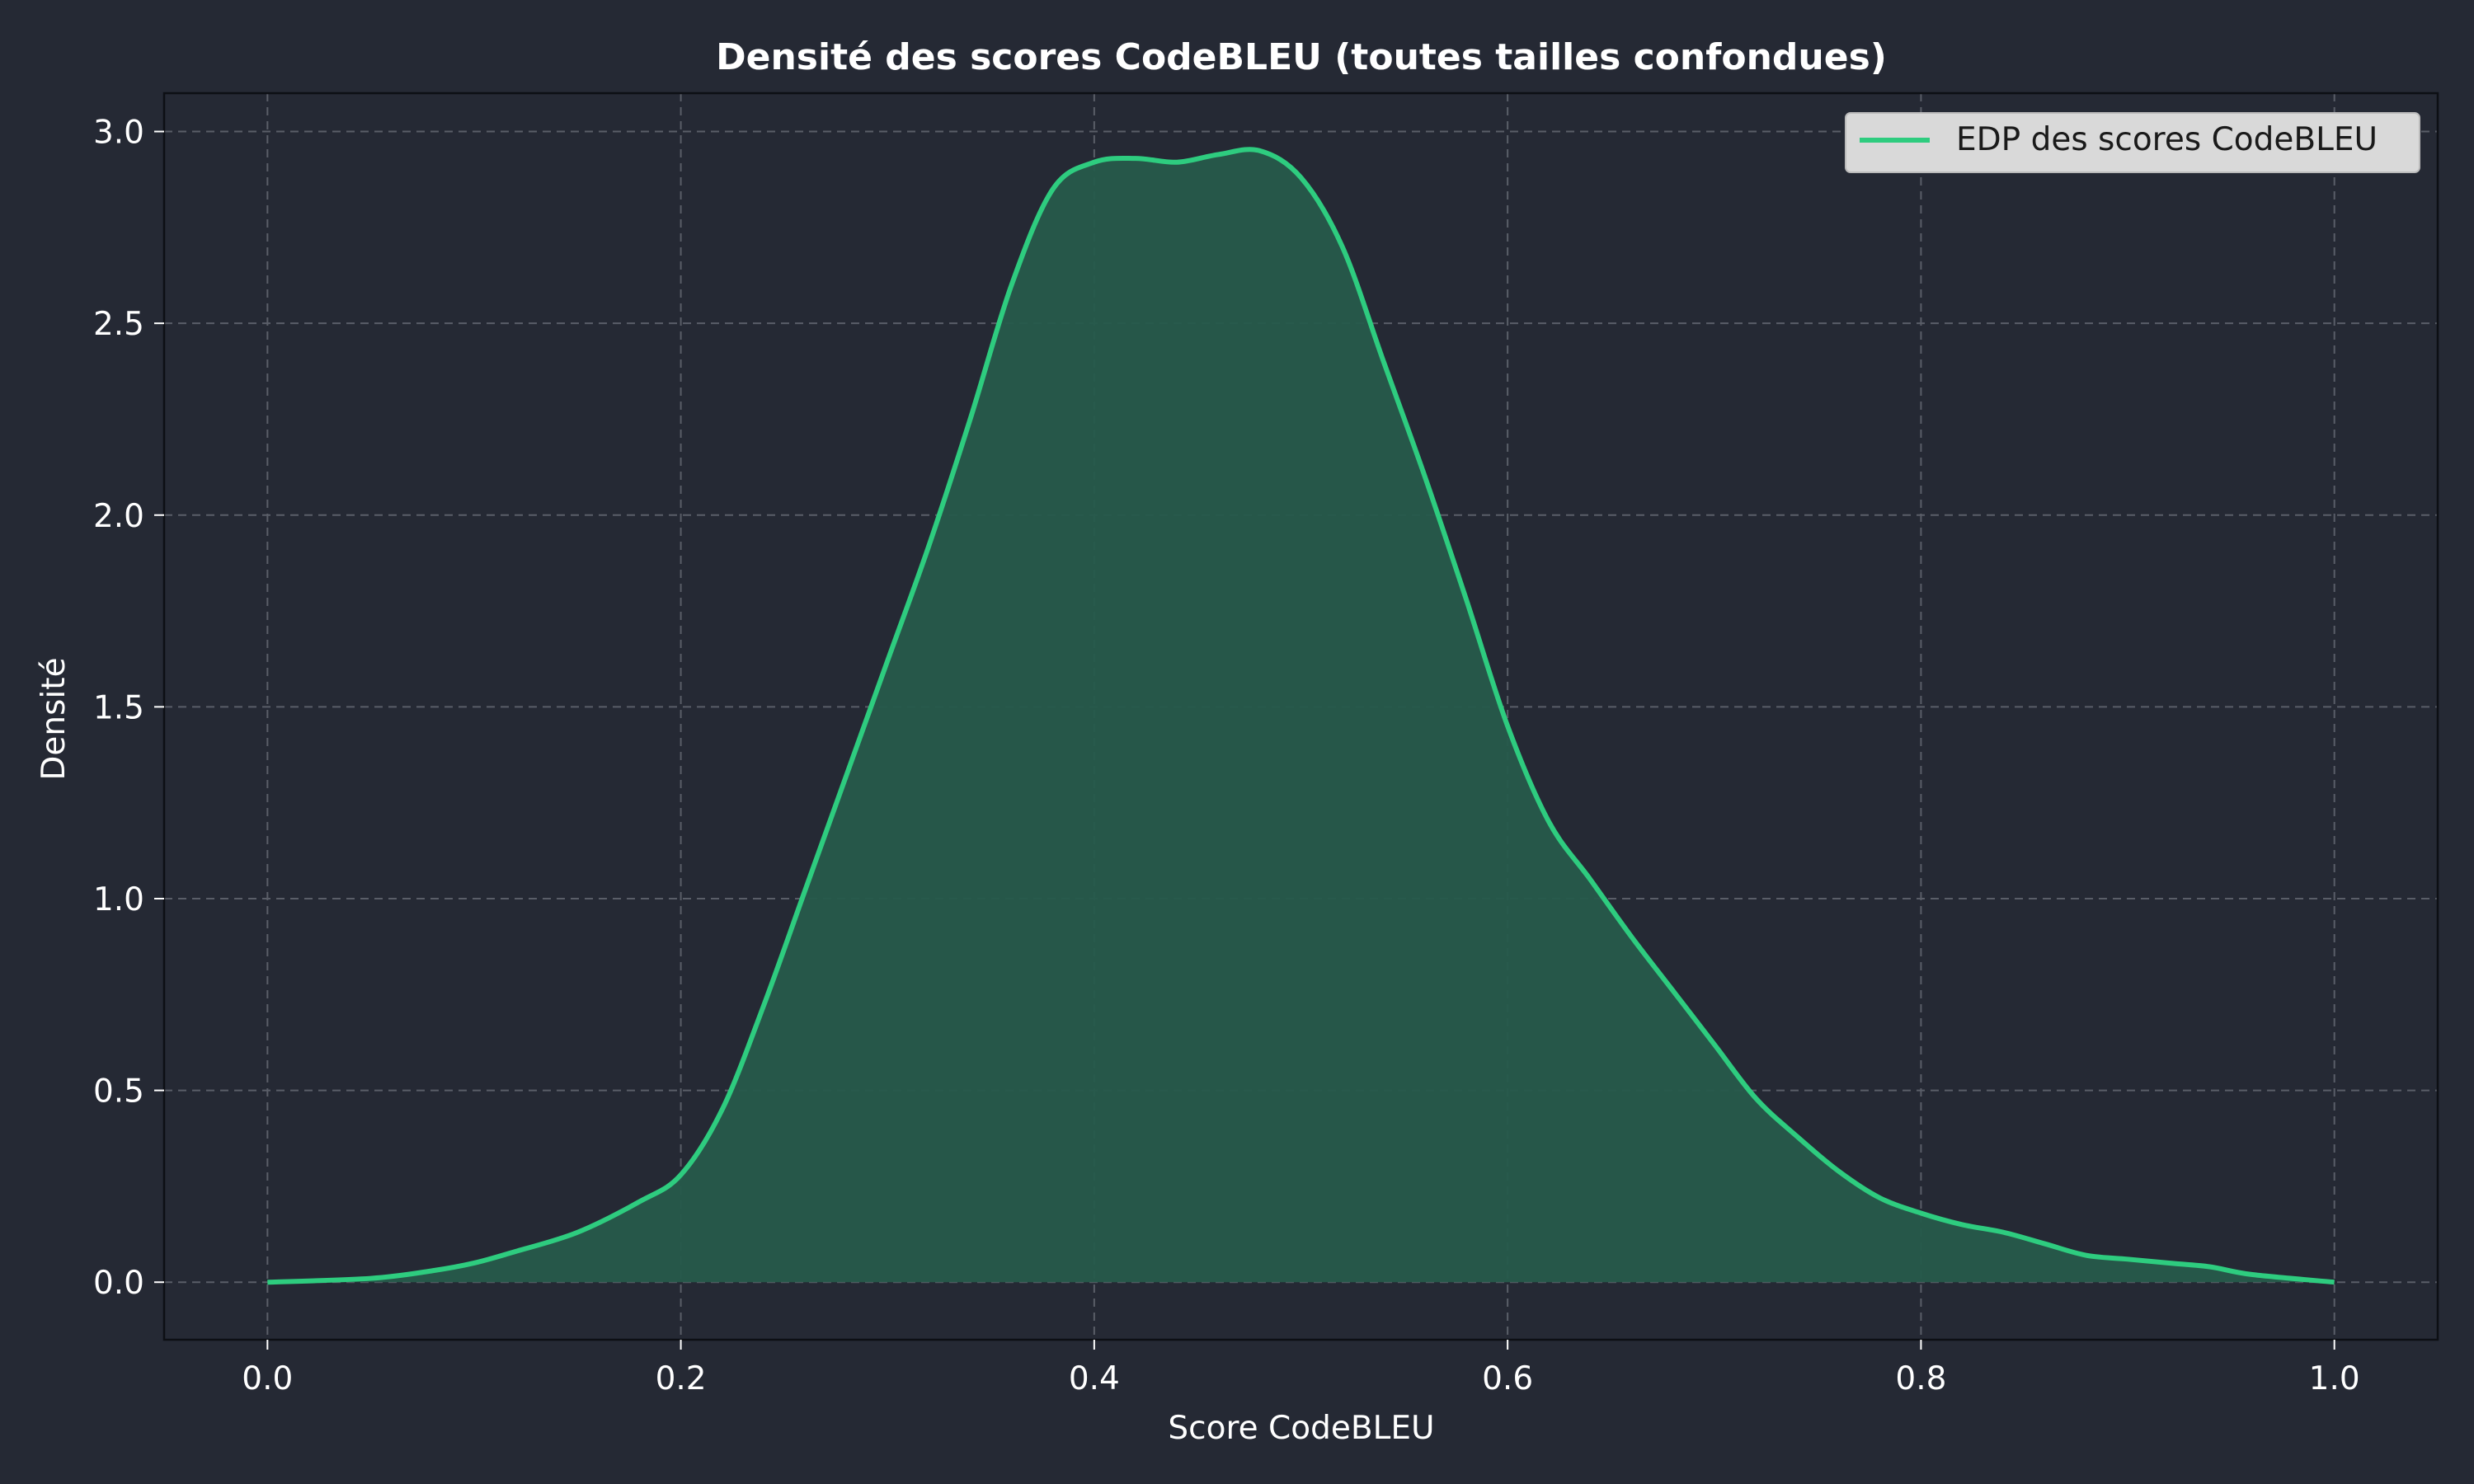 Image resolution: width=2474 pixels, height=1484 pixels. Describe the element at coordinates (1507, 1378) in the screenshot. I see `x-tick-label-3: 0.6` at that location.